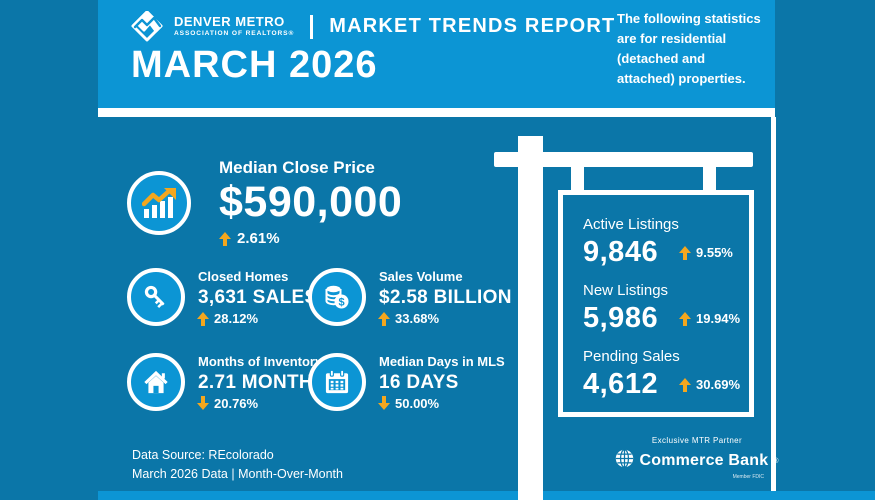  I want to click on stat-label: Pending Sales, so click(631, 356).